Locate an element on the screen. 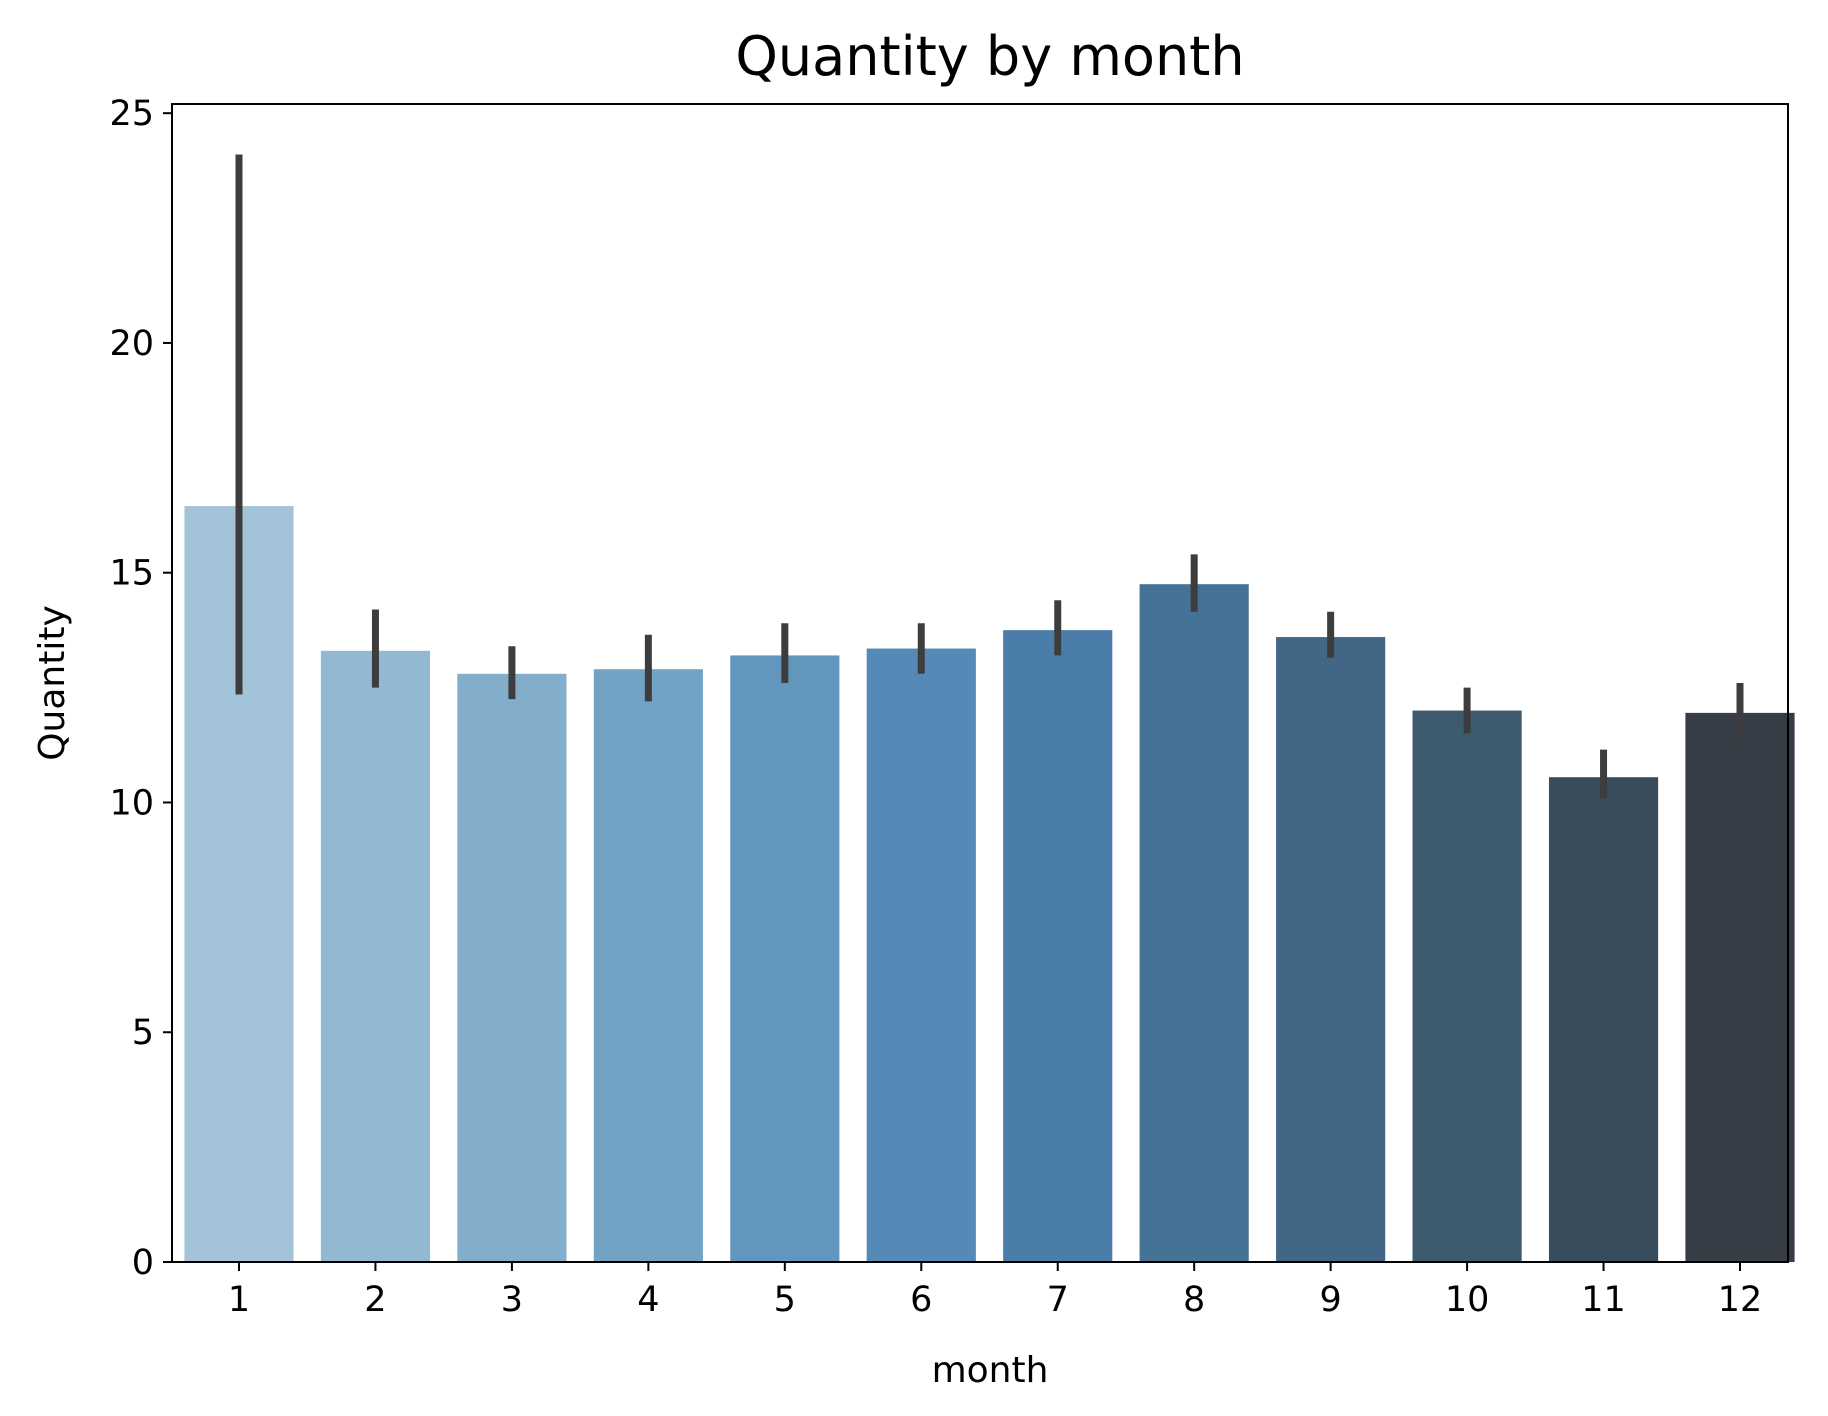 The height and width of the screenshot is (1416, 1828). y-axis: 0 5 10 15 20 25 is located at coordinates (140, 688).